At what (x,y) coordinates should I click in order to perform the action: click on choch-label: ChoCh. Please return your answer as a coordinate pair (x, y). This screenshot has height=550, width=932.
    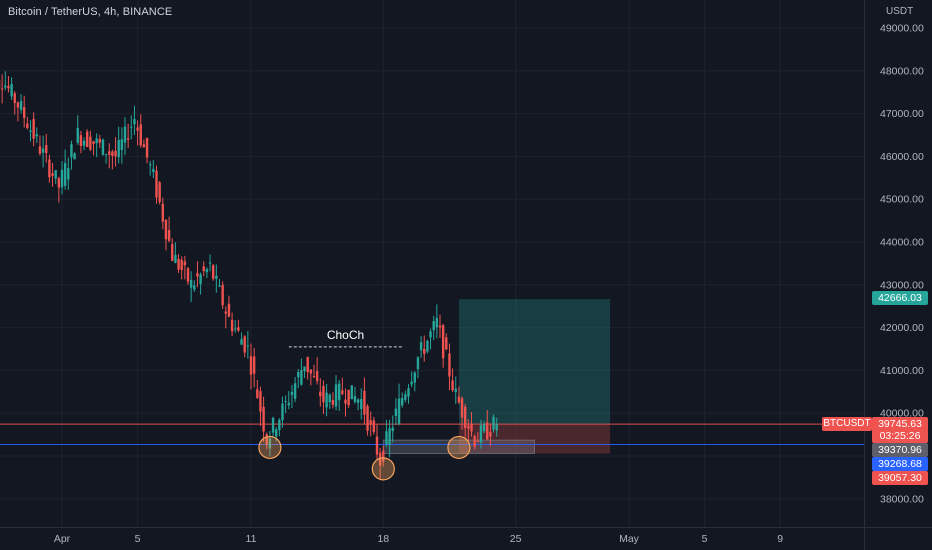
    Looking at the image, I should click on (345, 335).